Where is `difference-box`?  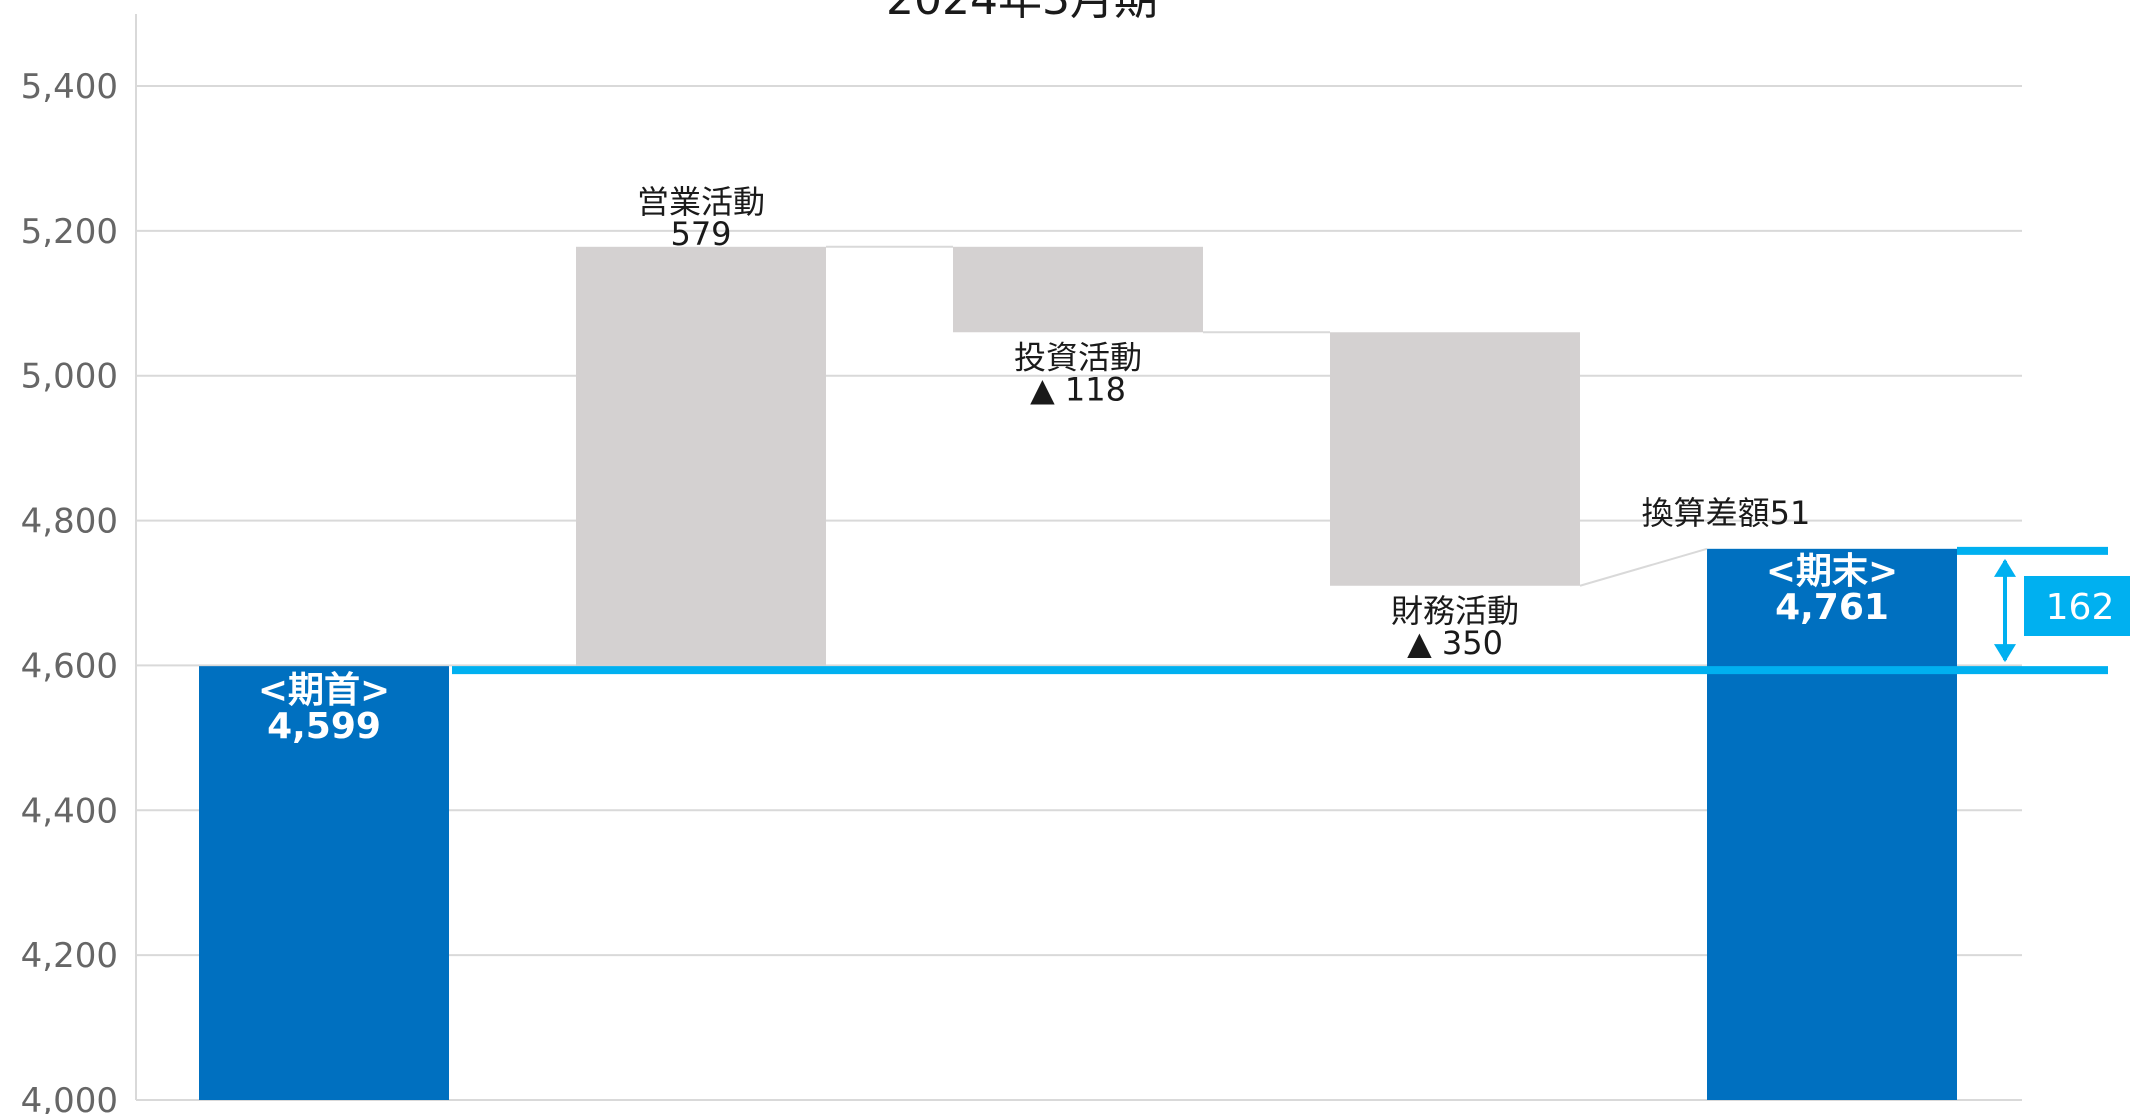 difference-box is located at coordinates (2077, 606).